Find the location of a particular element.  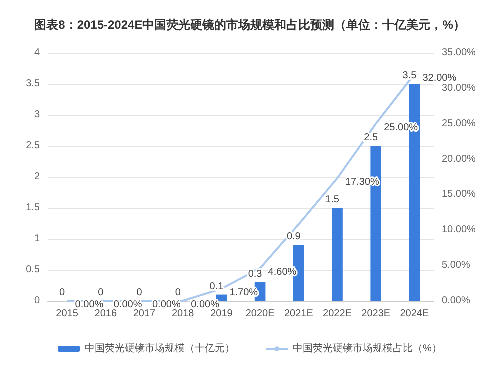

y-tick-label: 4 is located at coordinates (37, 53).